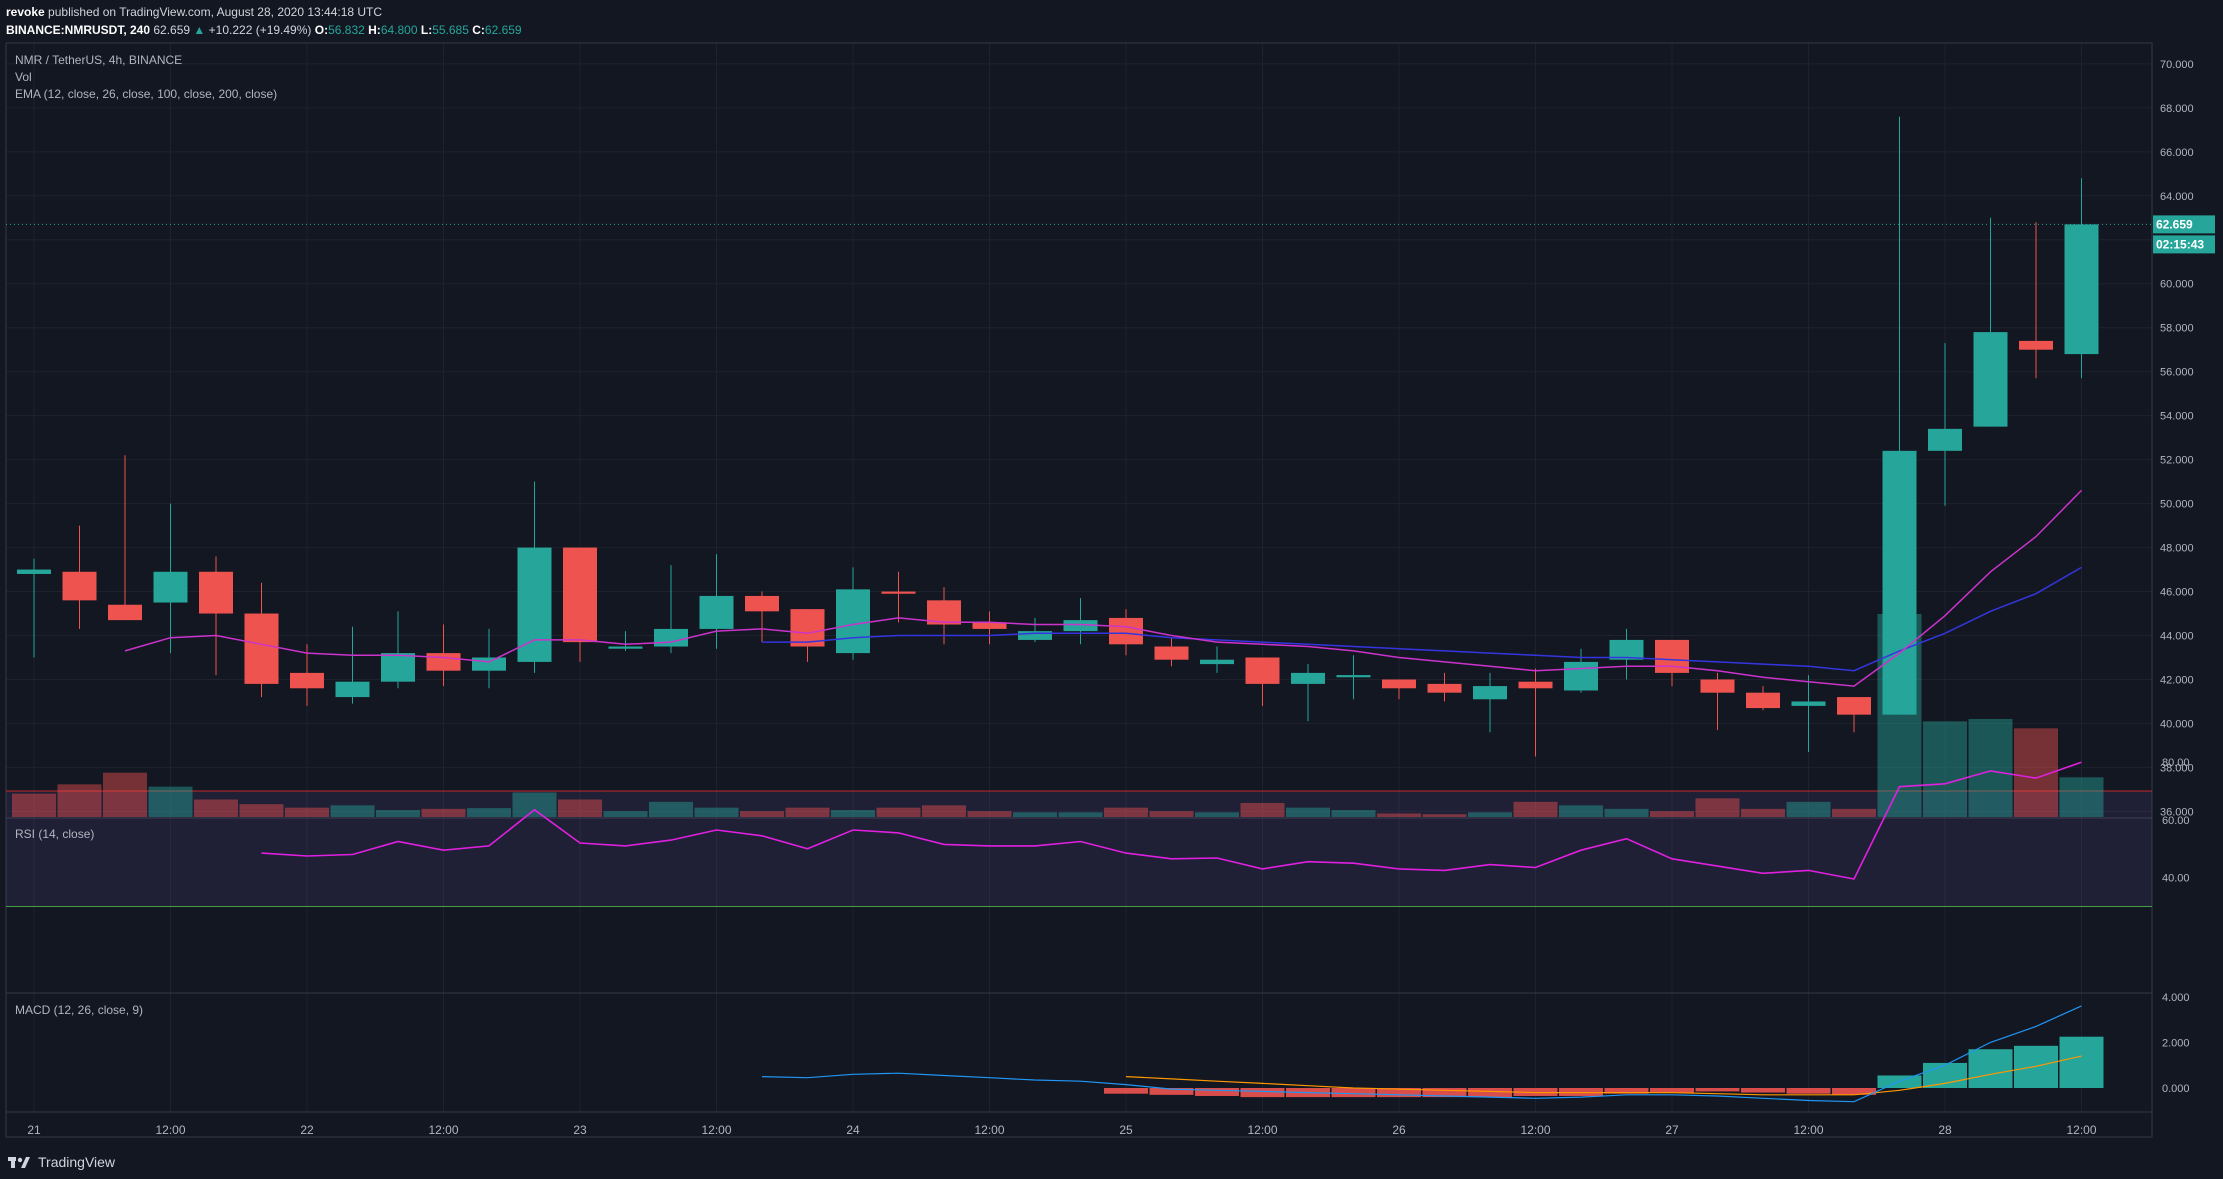 Image resolution: width=2223 pixels, height=1179 pixels. What do you see at coordinates (1126, 1130) in the screenshot?
I see `time-scale-label: 25` at bounding box center [1126, 1130].